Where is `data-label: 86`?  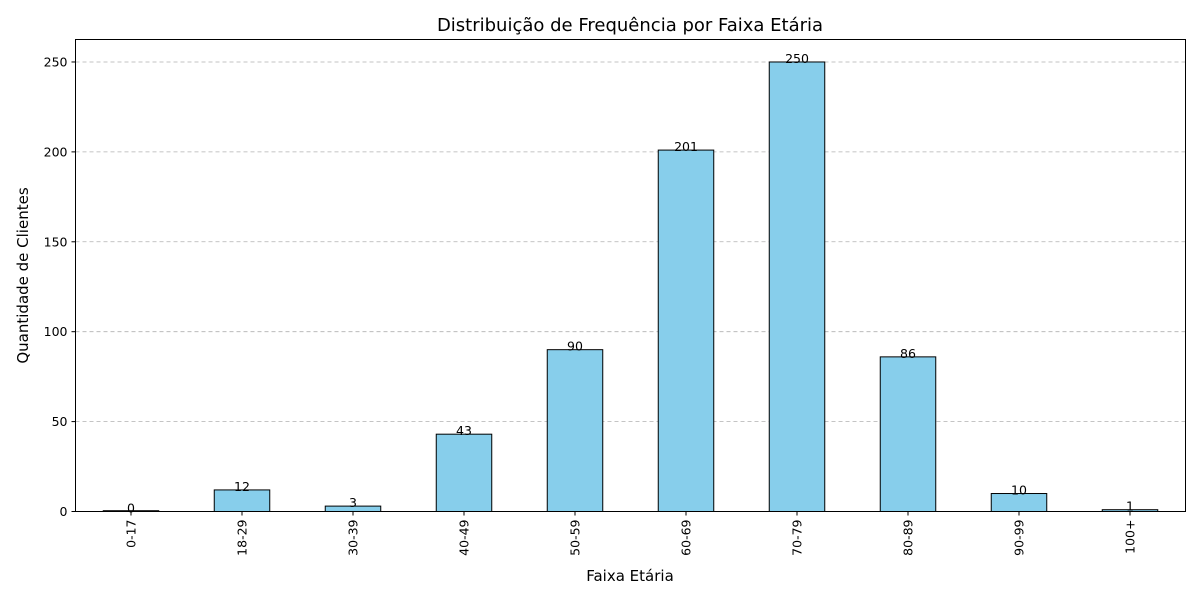 data-label: 86 is located at coordinates (908, 353).